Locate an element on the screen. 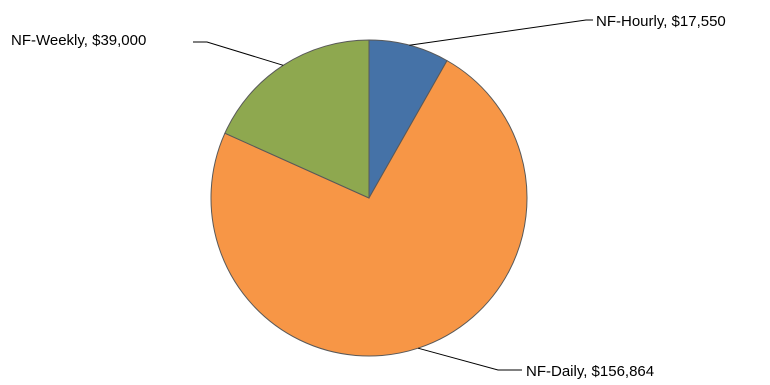 Image resolution: width=770 pixels, height=385 pixels. data-label-nf-weekly: NF-Weekly, $39,000 is located at coordinates (78, 40).